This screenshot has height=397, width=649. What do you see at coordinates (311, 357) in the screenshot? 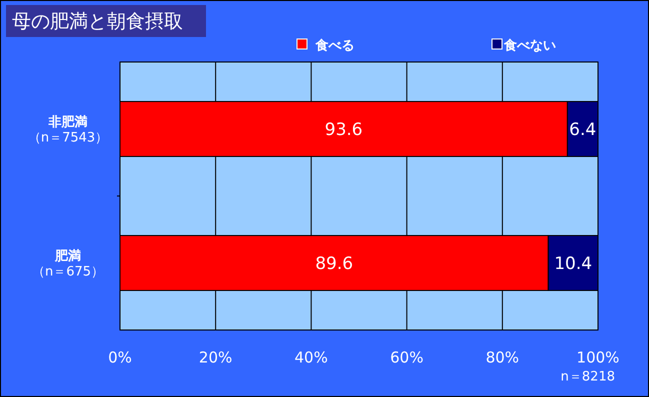
I see `x-tick-label: 40%` at bounding box center [311, 357].